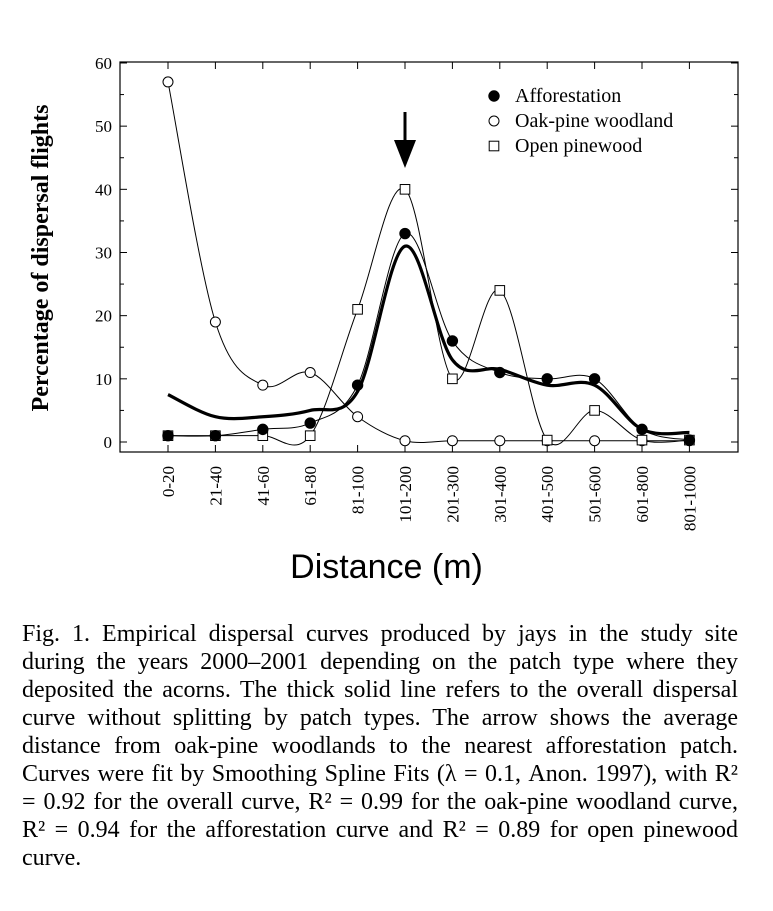  I want to click on x-tick-label: 801-1000, so click(689, 498).